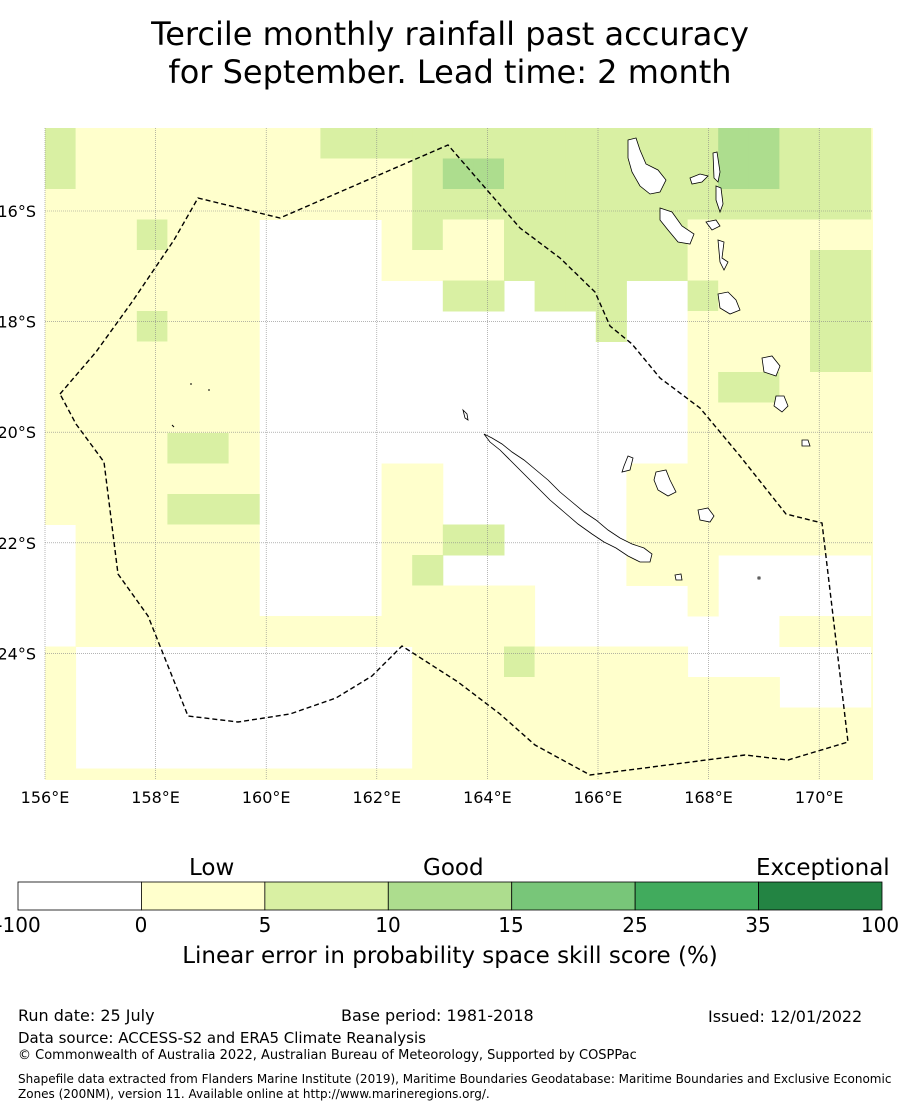 This screenshot has height=1110, width=900. Describe the element at coordinates (487, 797) in the screenshot. I see `lon-label-164e: 164°E` at that location.